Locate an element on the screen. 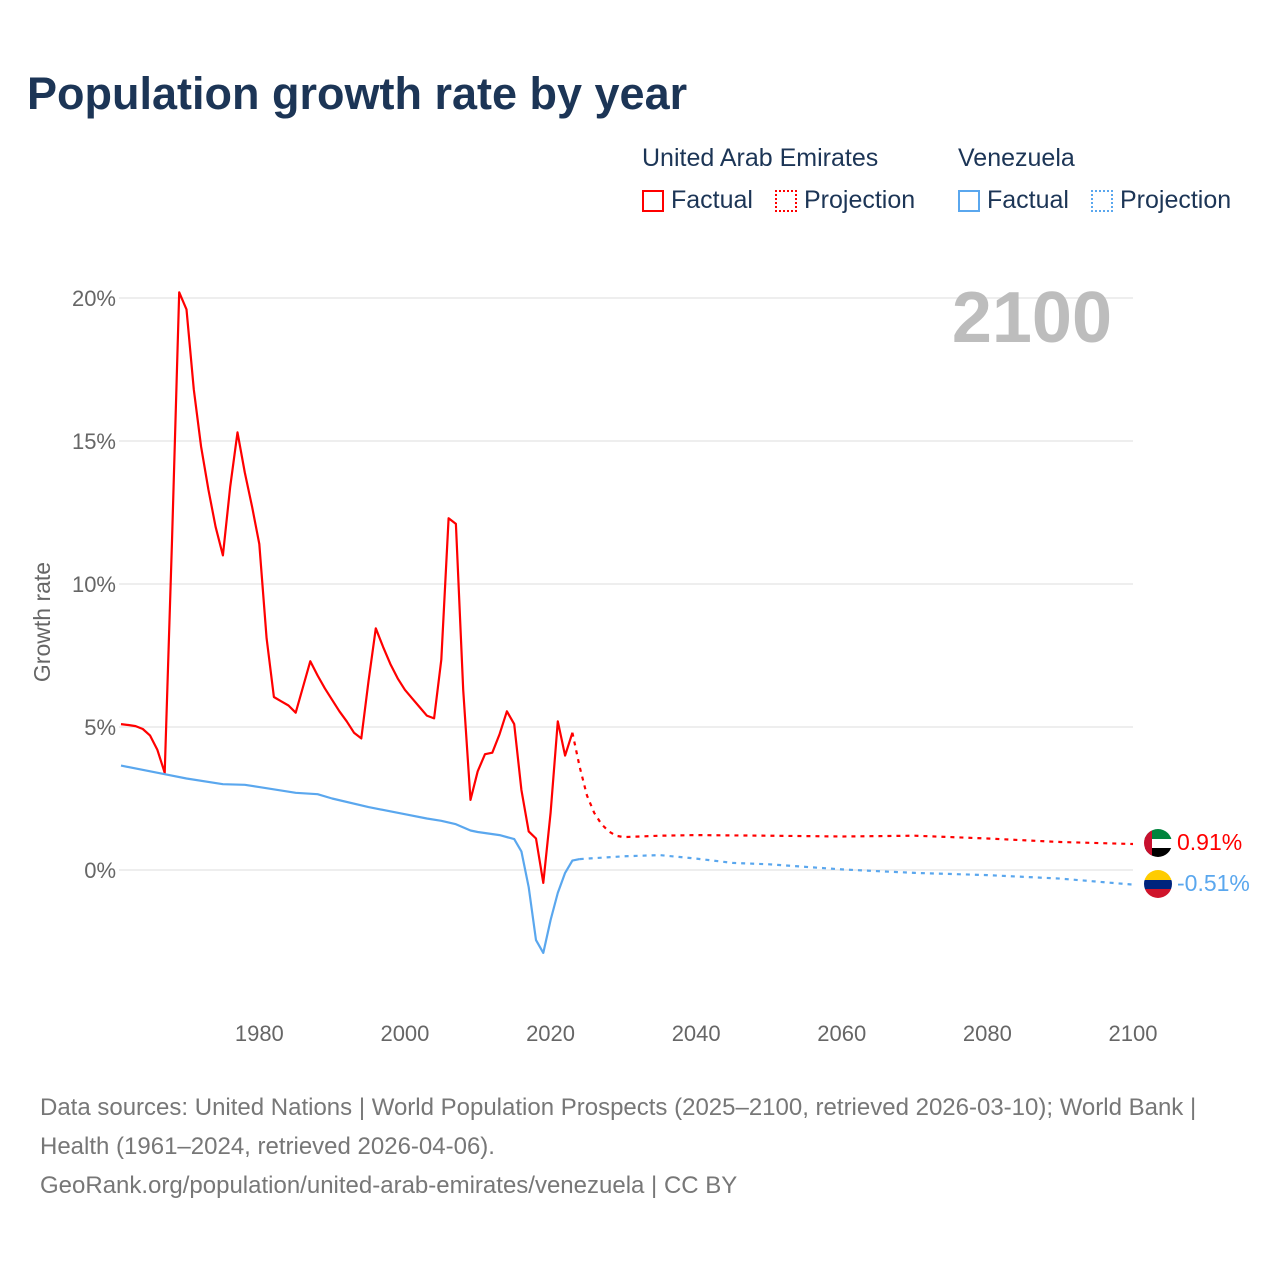 This screenshot has width=1280, height=1280. y-tick-label: 5% is located at coordinates (100, 727).